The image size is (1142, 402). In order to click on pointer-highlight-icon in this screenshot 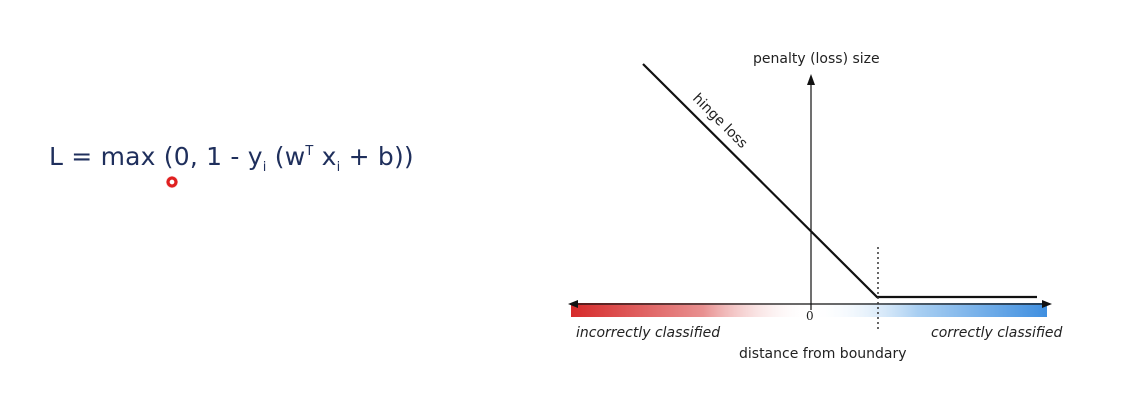, I will do `click(172, 182)`.